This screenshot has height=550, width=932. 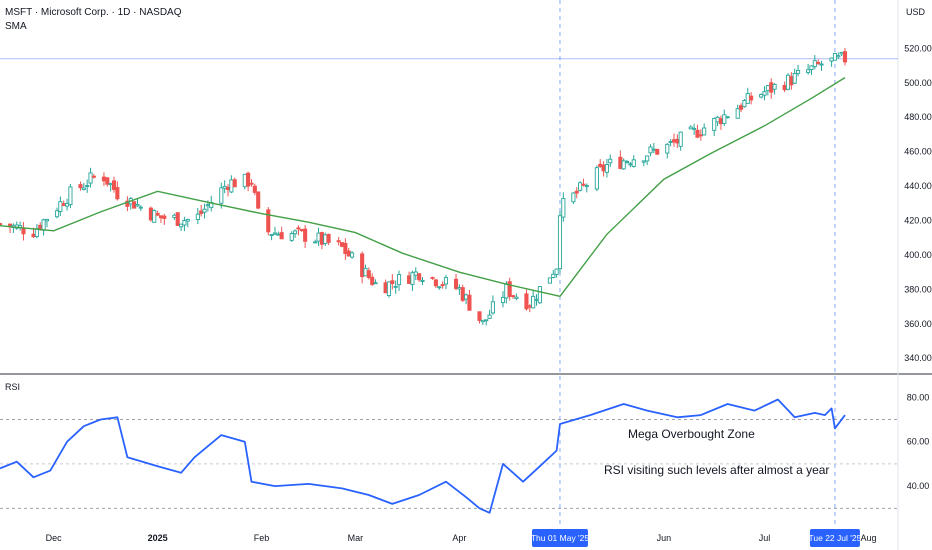 What do you see at coordinates (262, 538) in the screenshot?
I see `x-tick-label: Feb` at bounding box center [262, 538].